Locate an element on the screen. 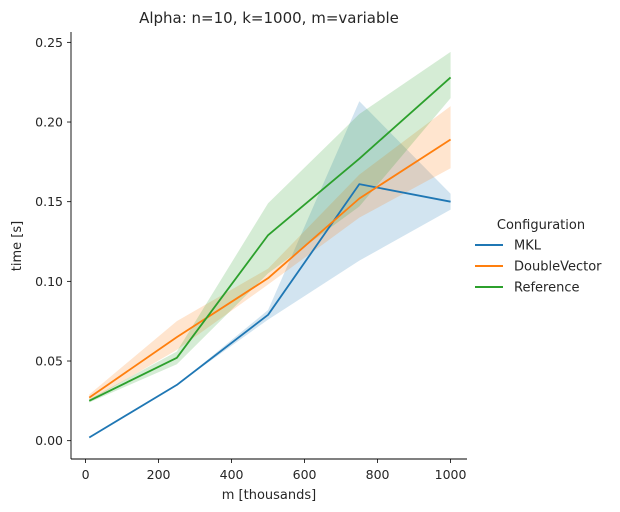 This screenshot has width=620, height=512. y-tick-label: 0.25 is located at coordinates (49, 42).